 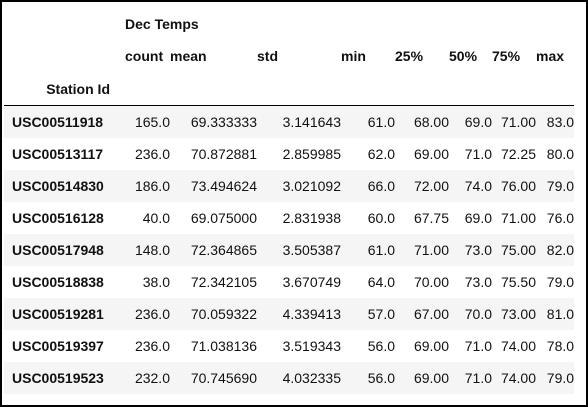 What do you see at coordinates (381, 153) in the screenshot?
I see `cell-min: 62.0` at bounding box center [381, 153].